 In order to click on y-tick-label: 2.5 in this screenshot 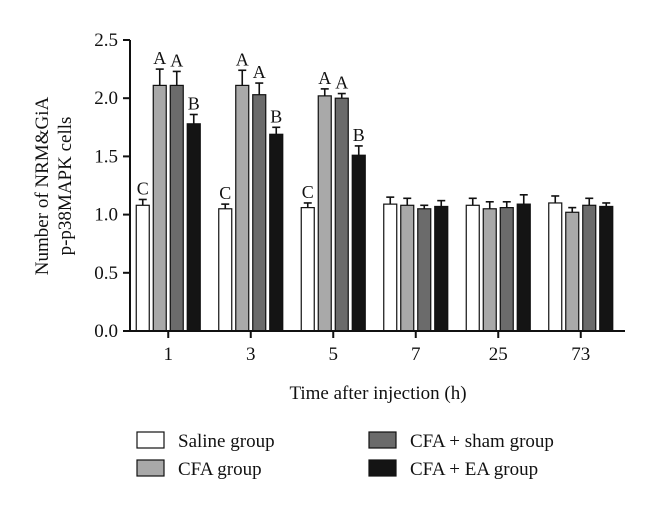, I will do `click(106, 40)`.